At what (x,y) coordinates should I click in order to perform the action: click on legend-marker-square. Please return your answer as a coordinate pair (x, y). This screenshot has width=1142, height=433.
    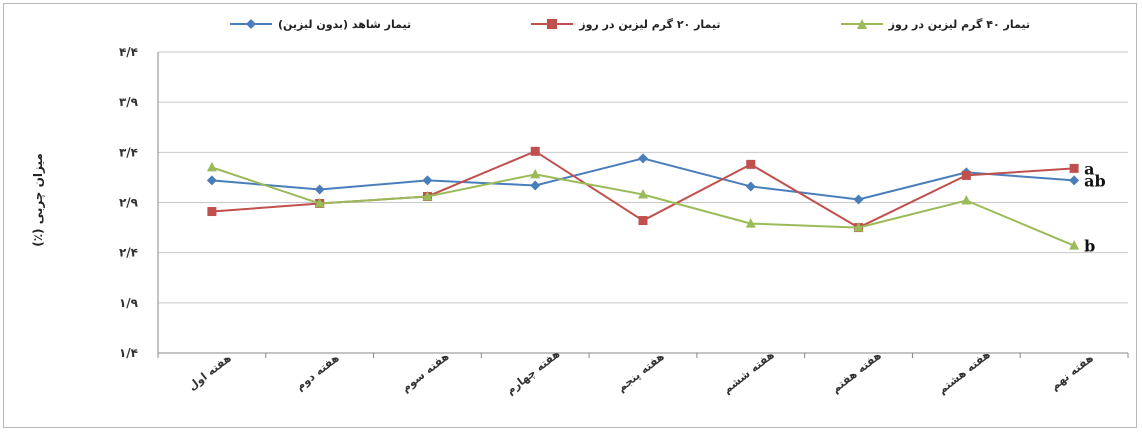
    Looking at the image, I should click on (552, 24).